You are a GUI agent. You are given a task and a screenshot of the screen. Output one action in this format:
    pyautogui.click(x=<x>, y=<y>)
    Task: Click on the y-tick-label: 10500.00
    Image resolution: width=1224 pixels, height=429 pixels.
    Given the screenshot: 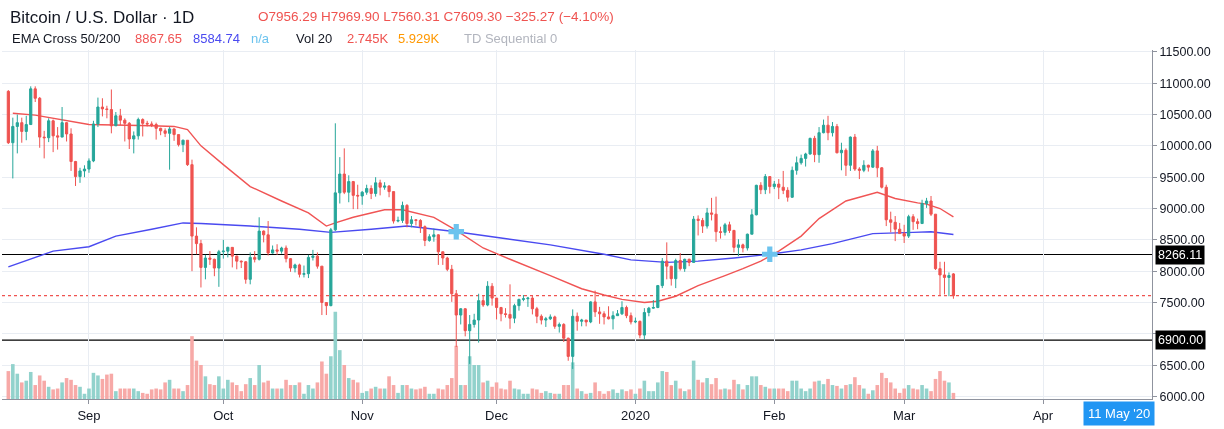 What is the action you would take?
    pyautogui.click(x=1185, y=114)
    